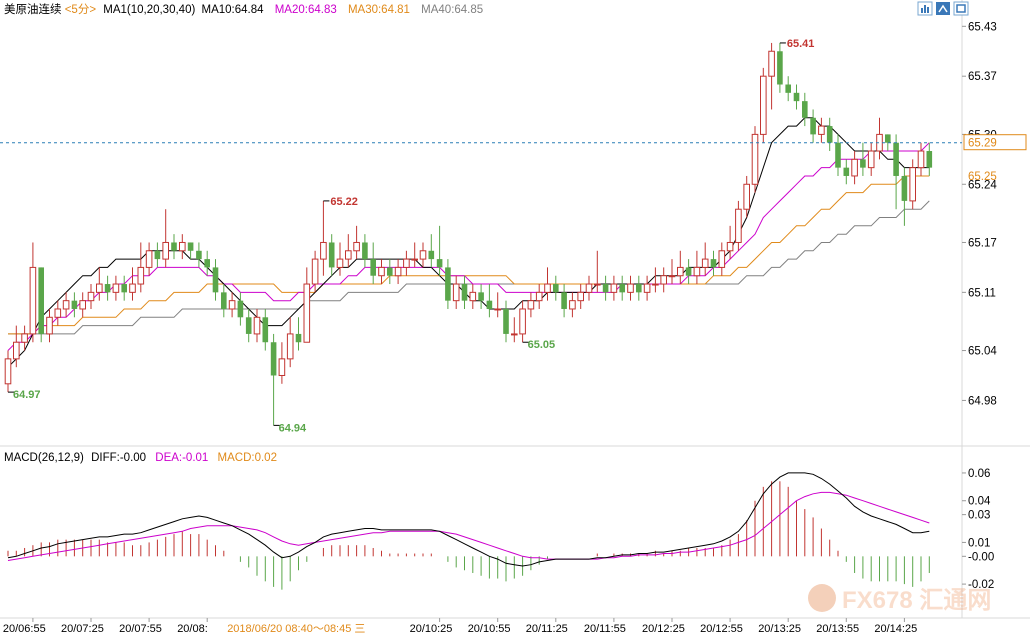 Image resolution: width=1030 pixels, height=635 pixels. I want to click on macd-axis: 0.06 0.04 0.03 0.01 -0.00 -0.02, so click(978, 529).